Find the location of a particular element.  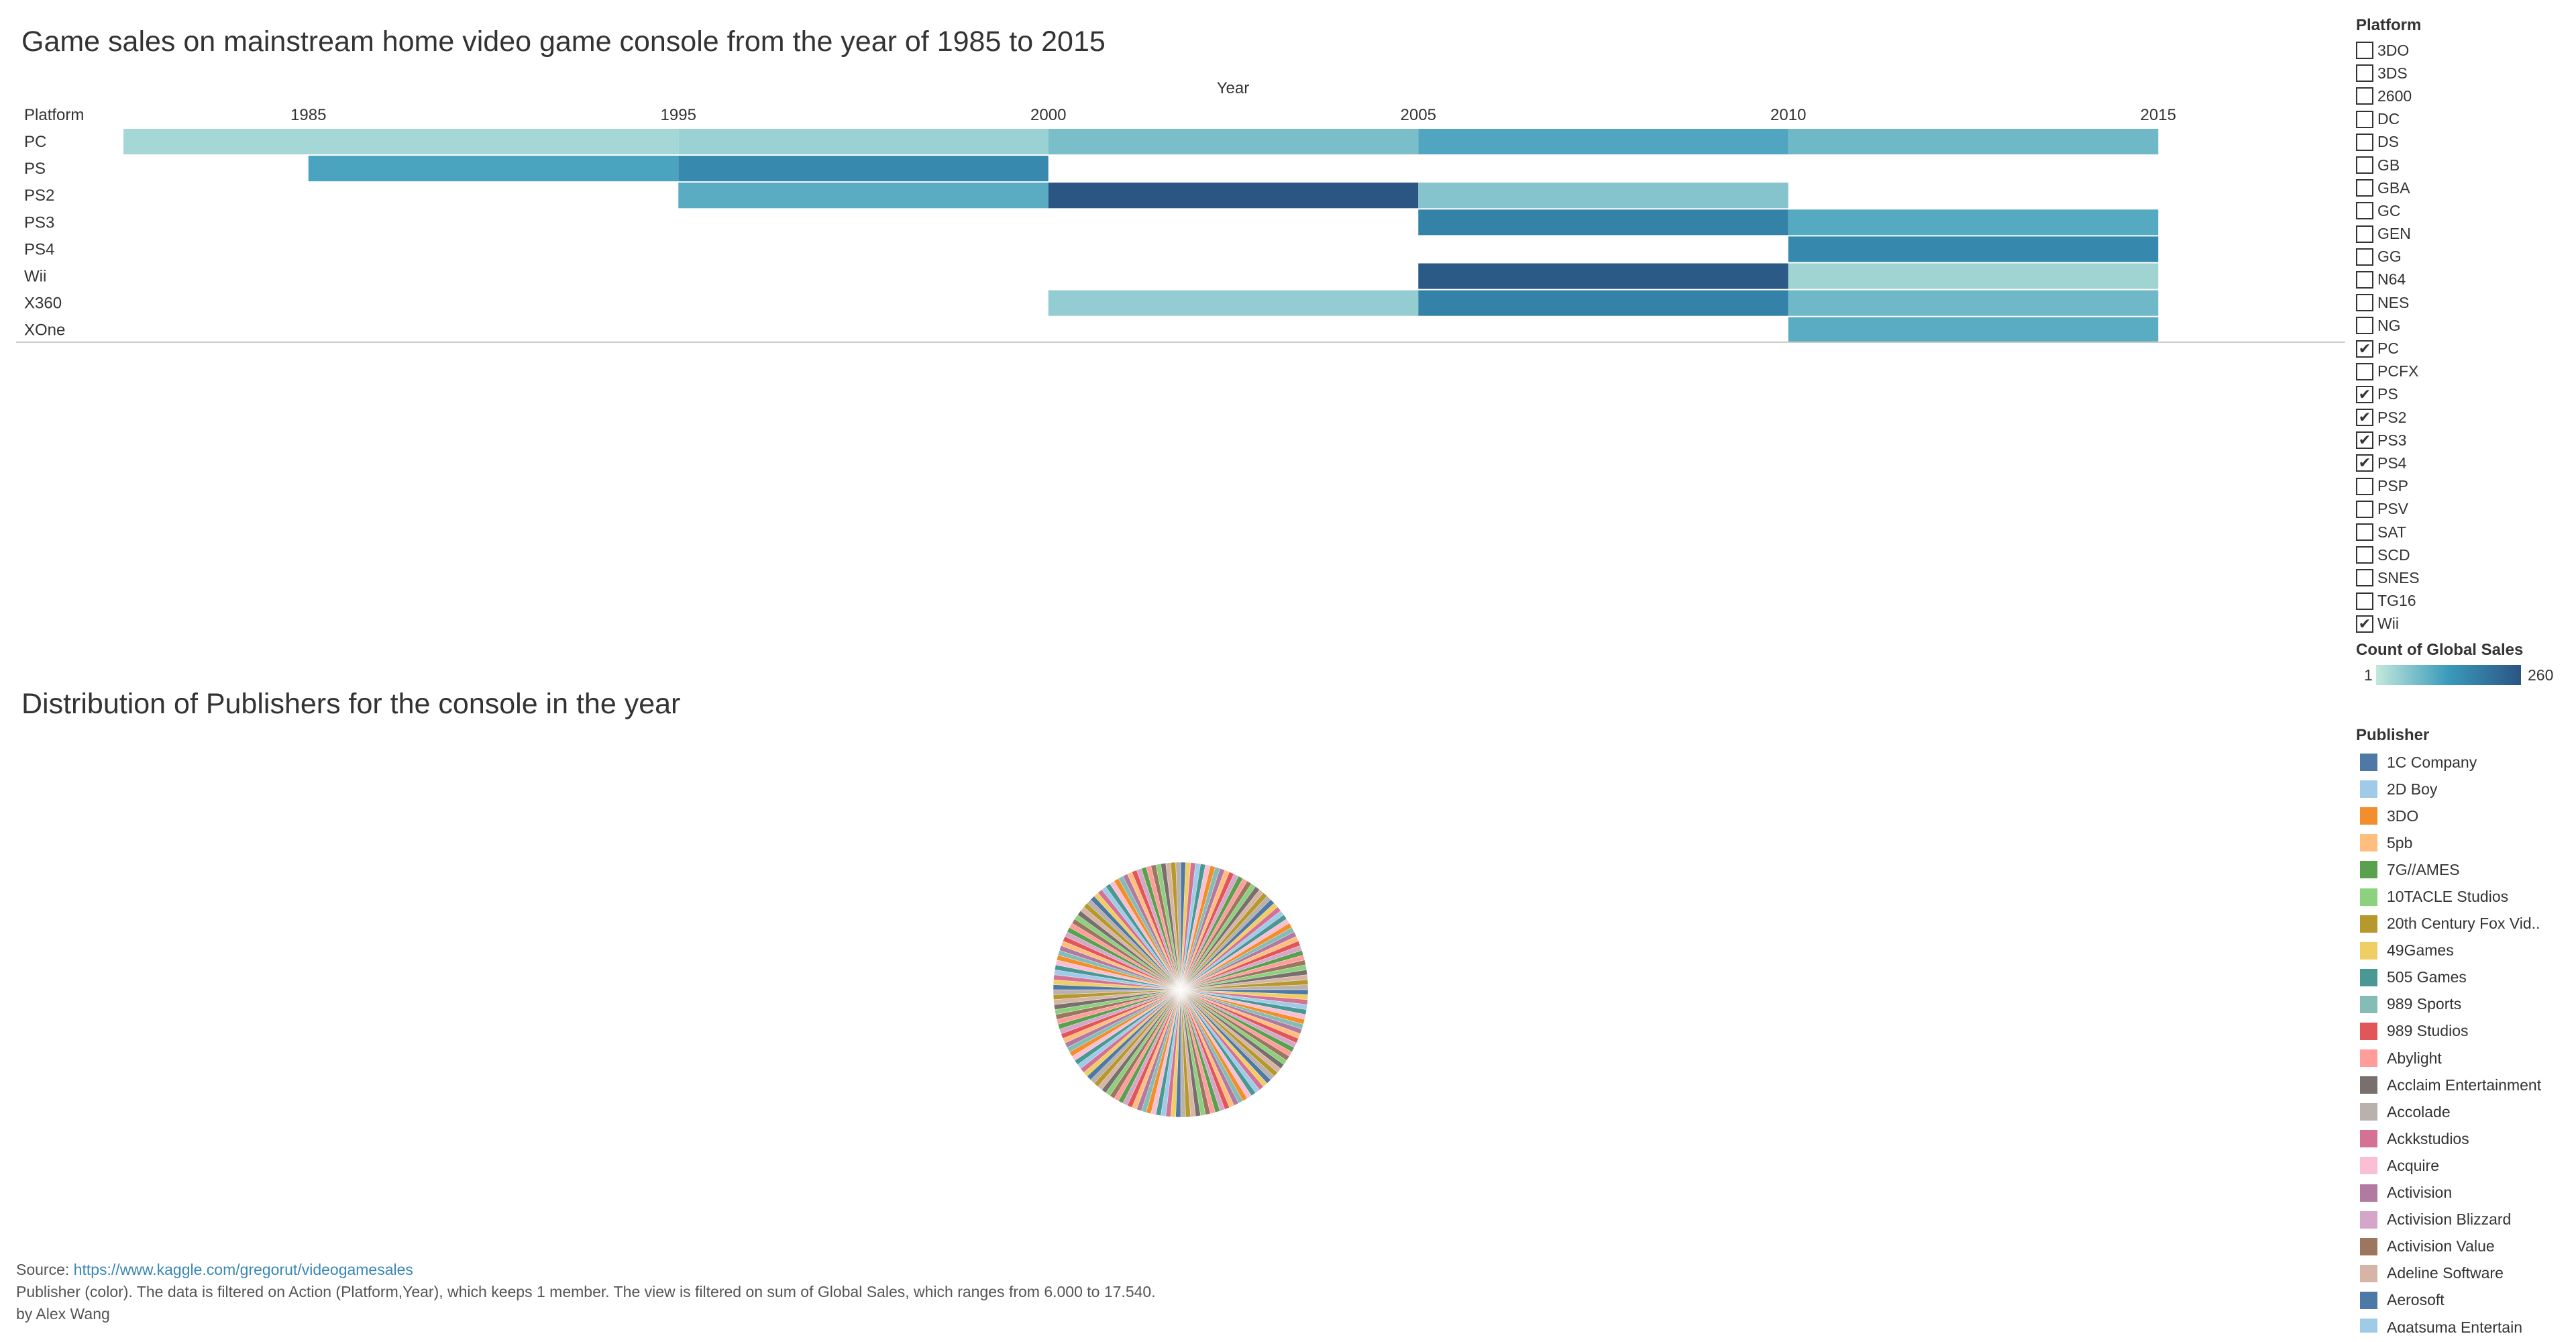

publisher-legend-item: 7G//AMES is located at coordinates (2466, 869).